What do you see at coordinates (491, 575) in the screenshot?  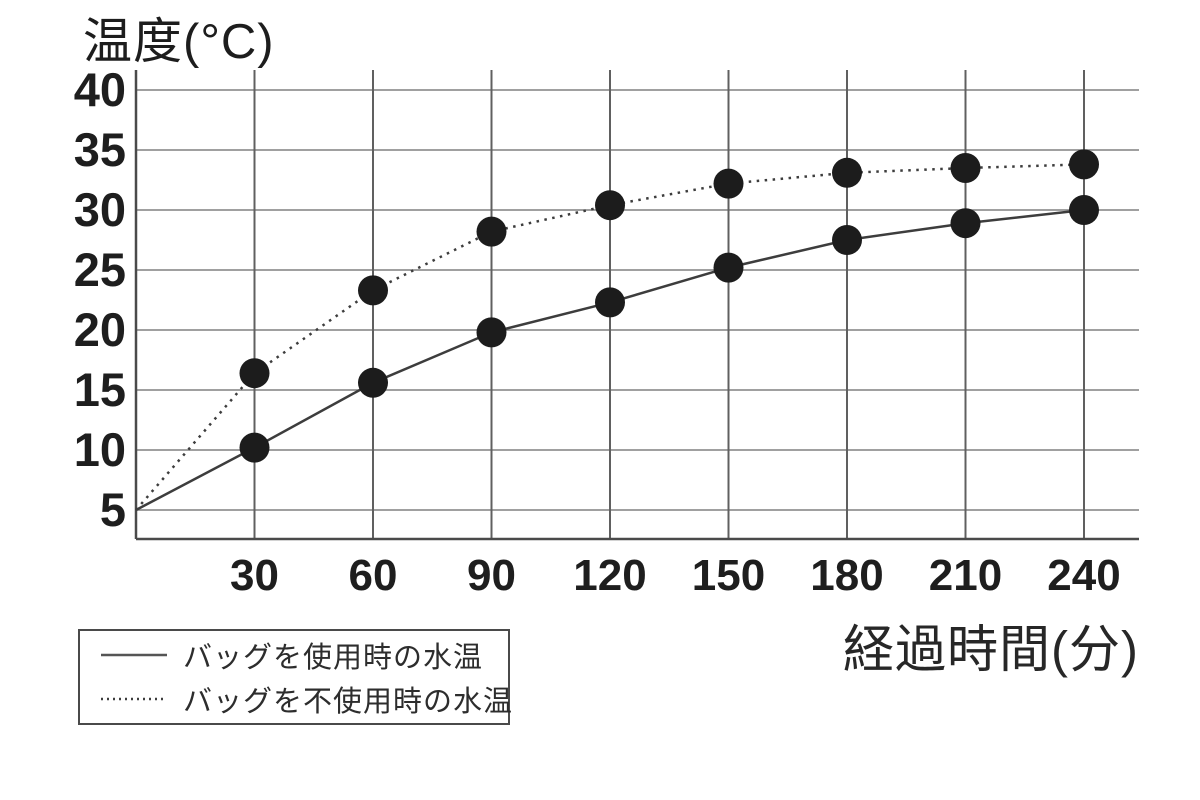 I see `x-tick-label: 90` at bounding box center [491, 575].